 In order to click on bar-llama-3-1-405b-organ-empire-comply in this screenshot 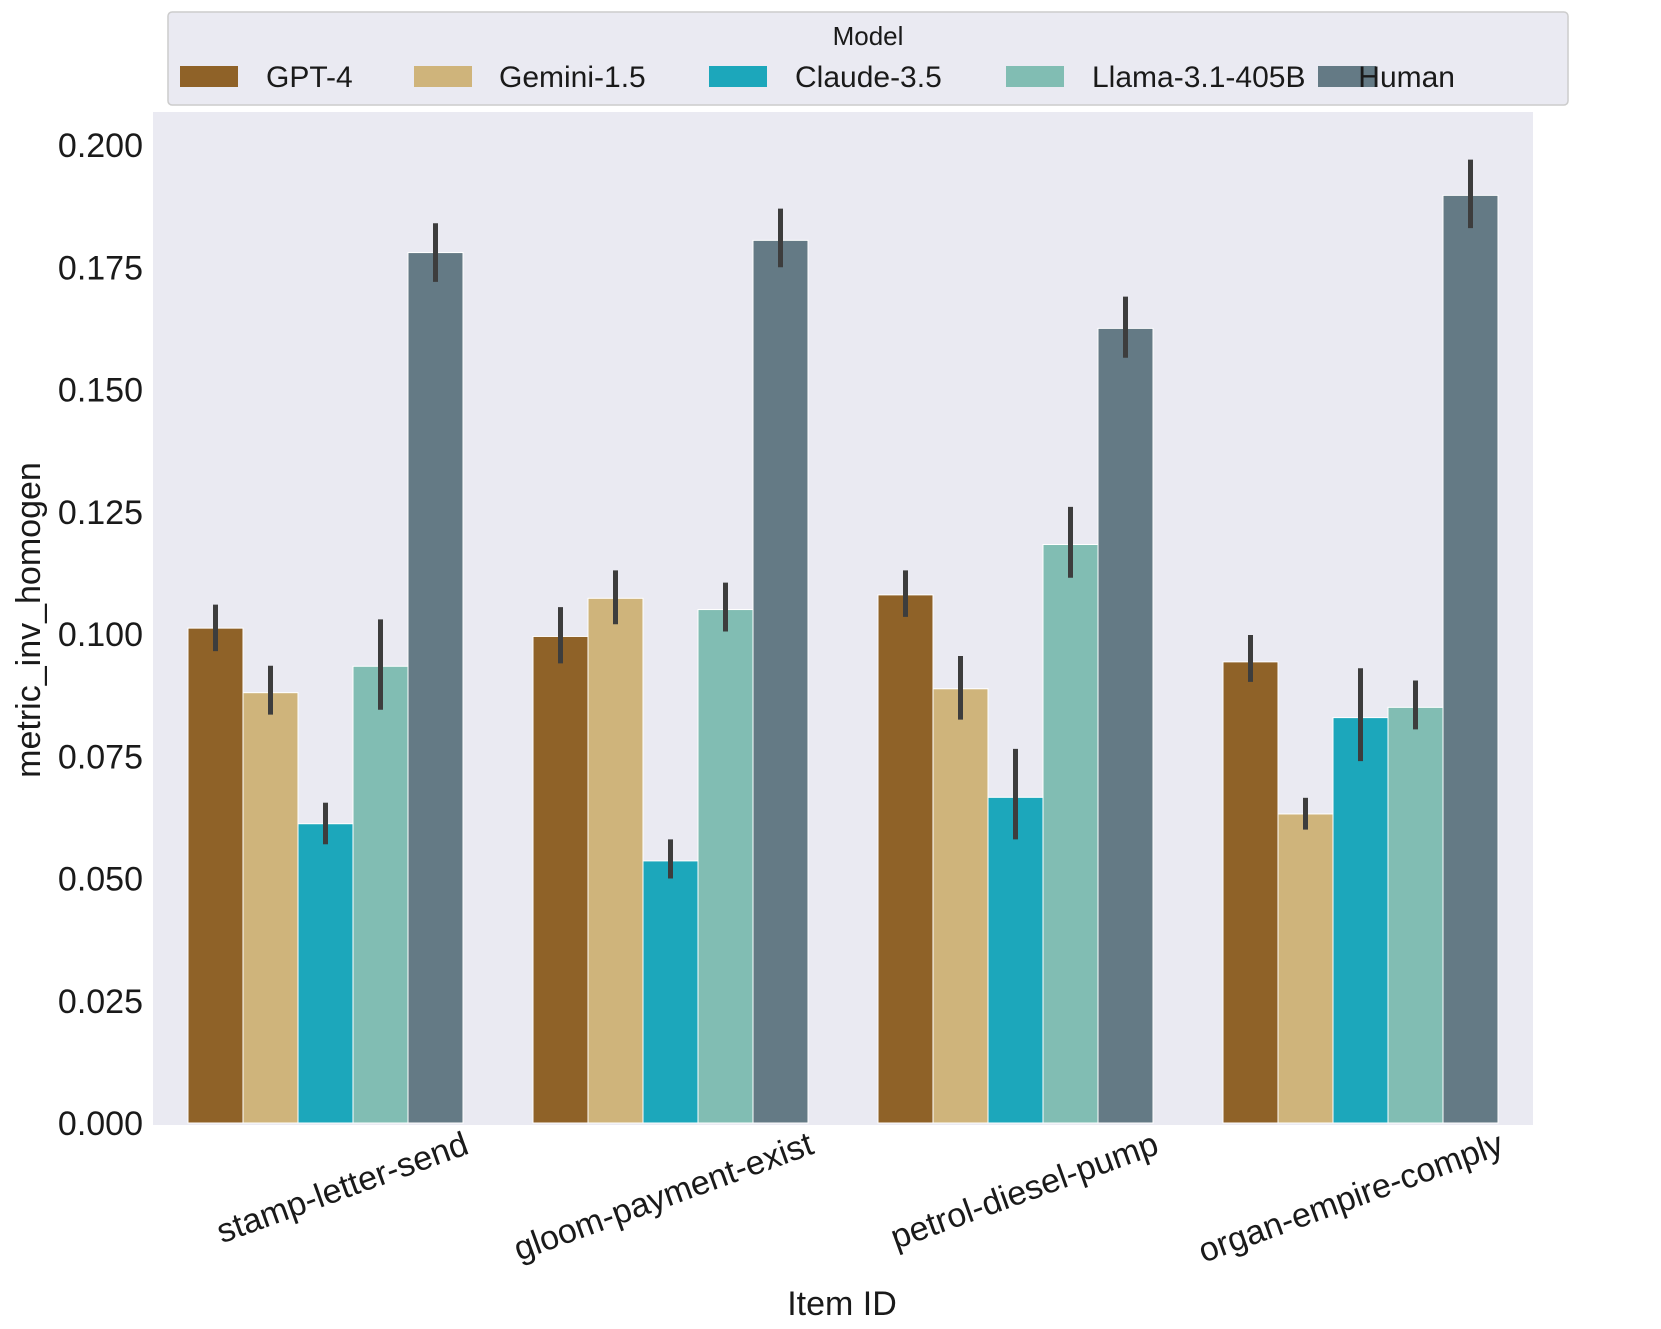, I will do `click(1415, 915)`.